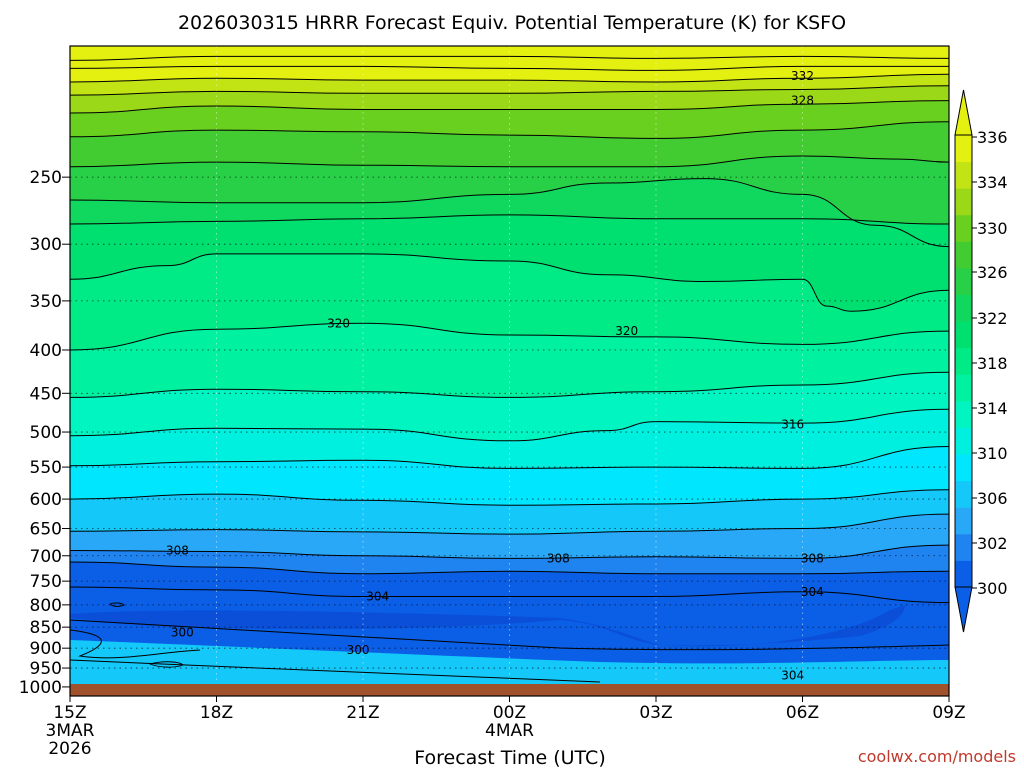 The width and height of the screenshot is (1024, 768). What do you see at coordinates (937, 756) in the screenshot?
I see `credit-text: coolwx.com/models` at bounding box center [937, 756].